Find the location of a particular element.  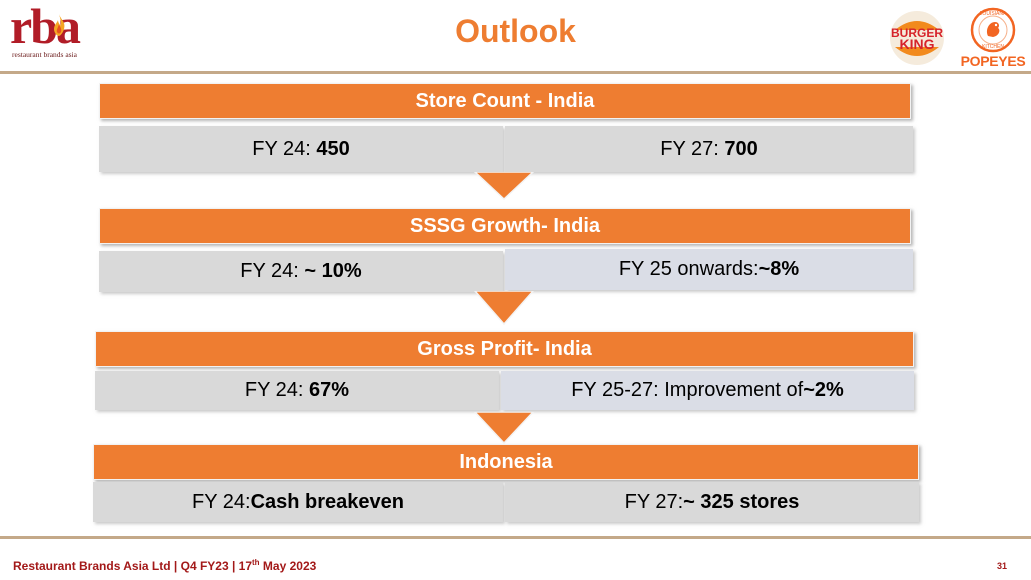

rba-tagline: restaurant brands asia is located at coordinates (44, 54).